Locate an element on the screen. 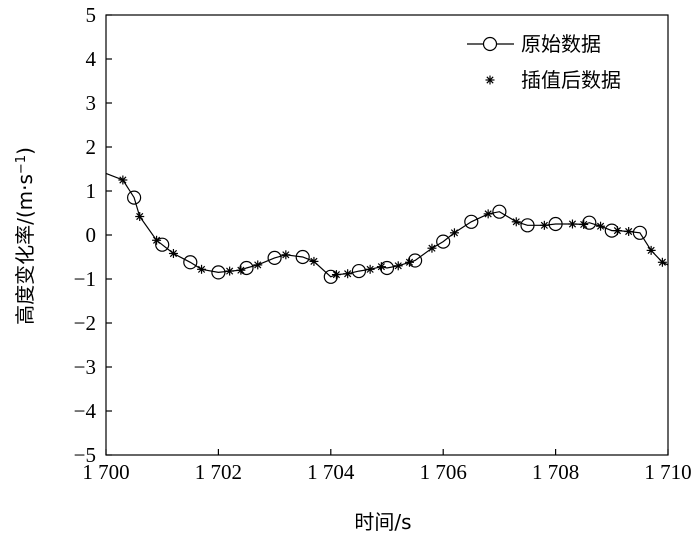  y-axis-title-close: ) is located at coordinates (25, 151).